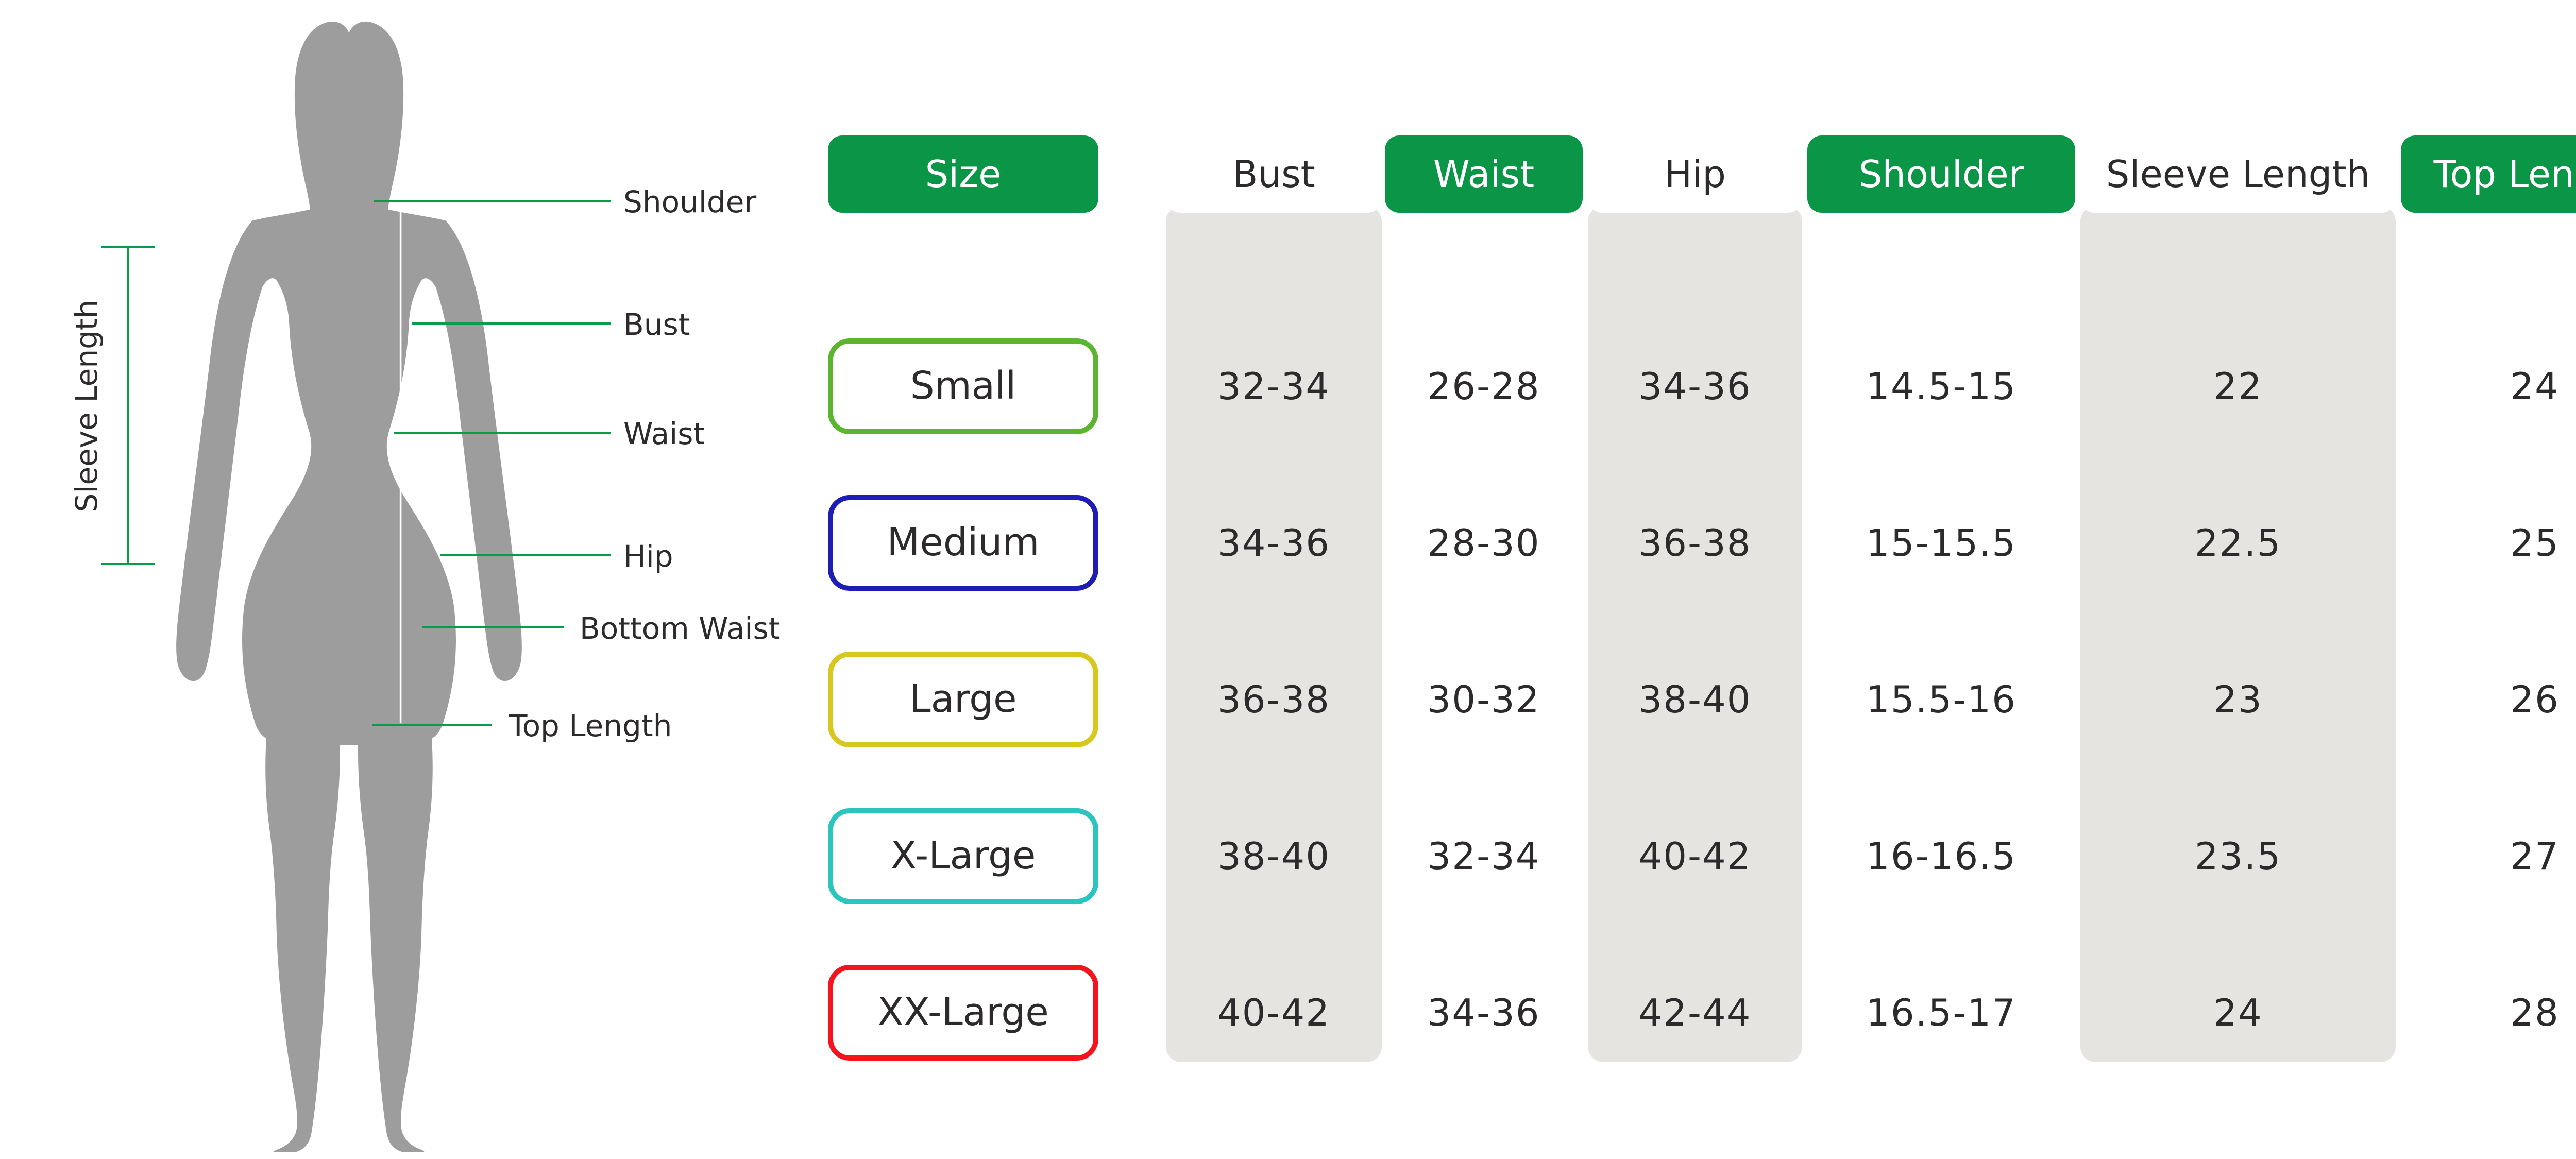  Describe the element at coordinates (2238, 174) in the screenshot. I see `column-header-sleeve-length: Sleeve Length` at that location.